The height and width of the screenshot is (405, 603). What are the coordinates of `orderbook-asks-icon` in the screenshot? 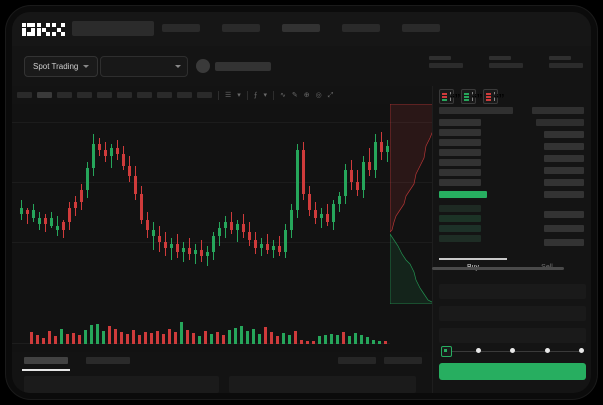 It's located at (490, 96).